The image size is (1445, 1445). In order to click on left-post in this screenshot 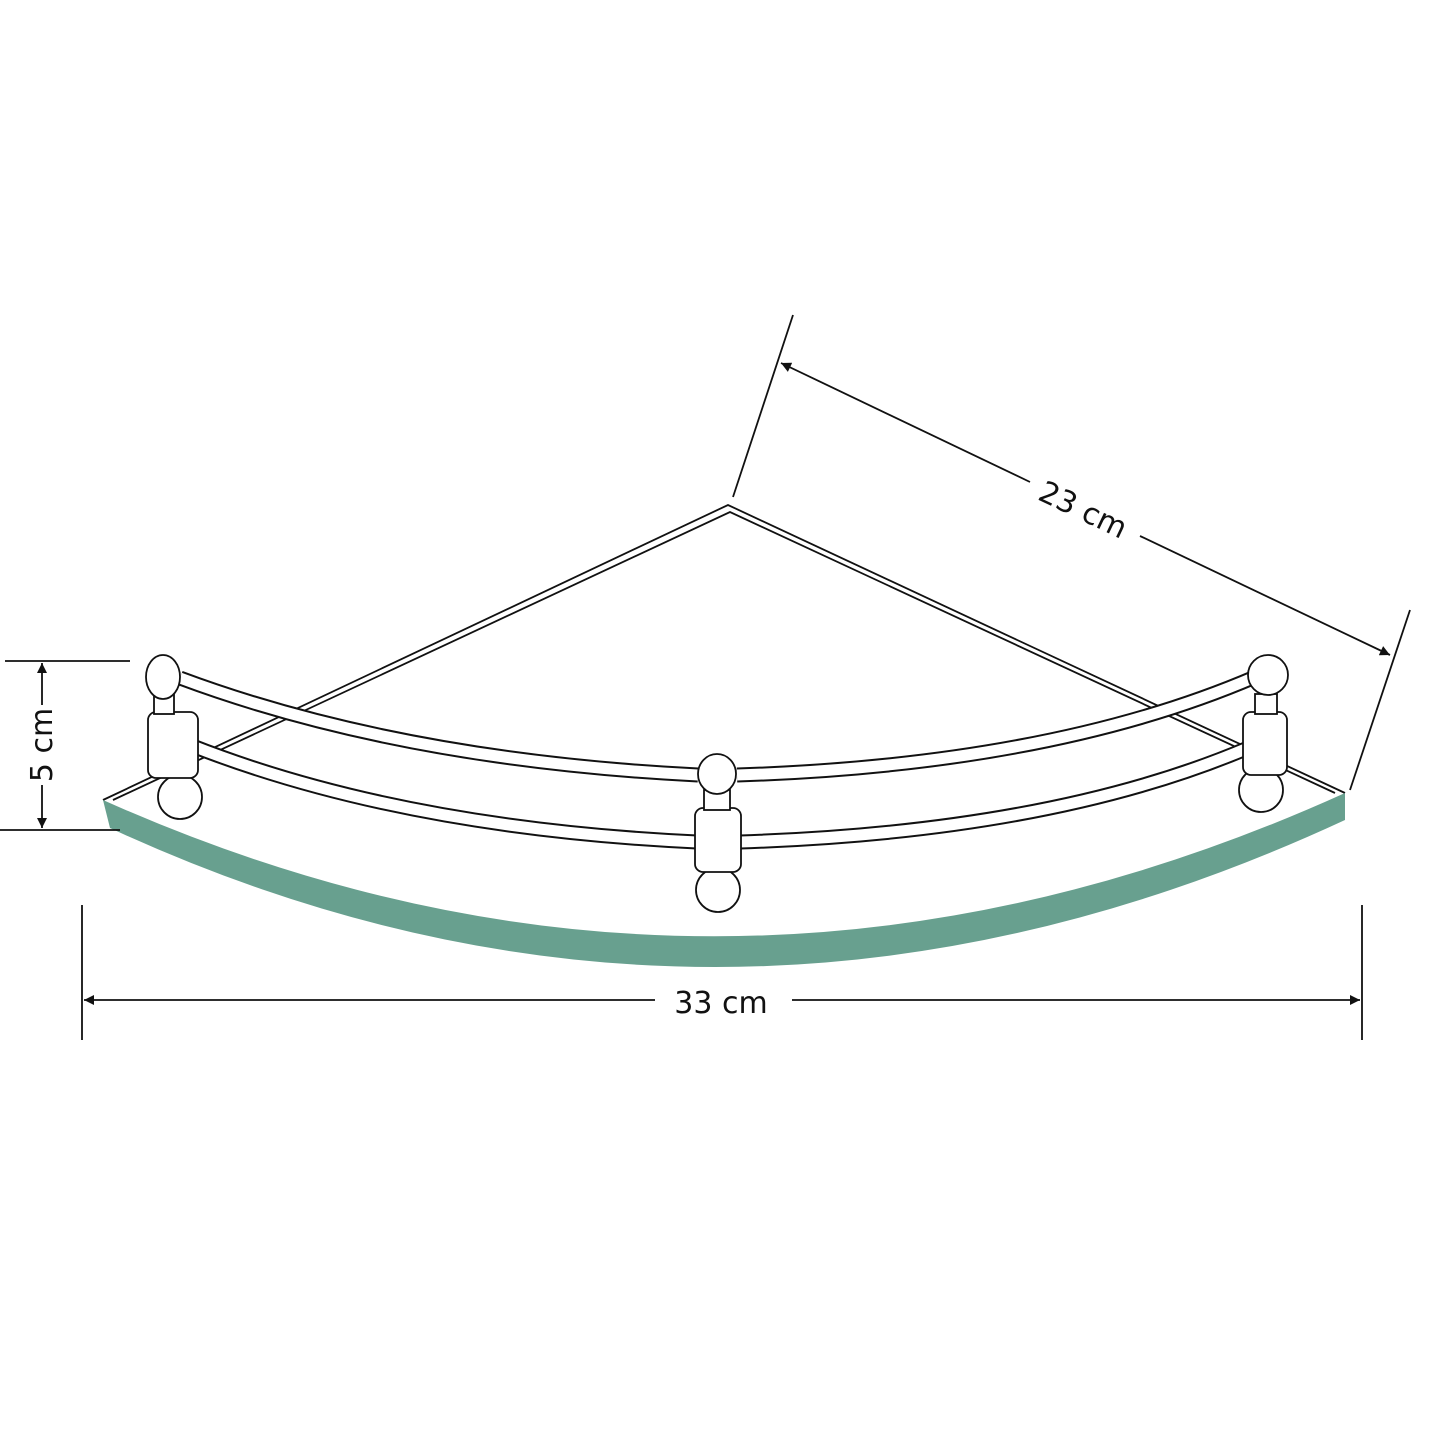, I will do `click(174, 737)`.